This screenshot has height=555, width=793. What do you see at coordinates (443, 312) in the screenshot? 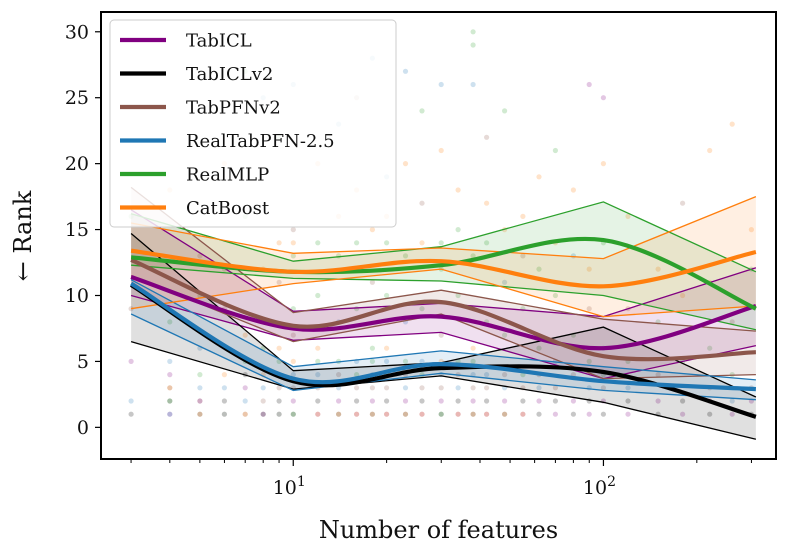
I see `tabicl-series-line` at bounding box center [443, 312].